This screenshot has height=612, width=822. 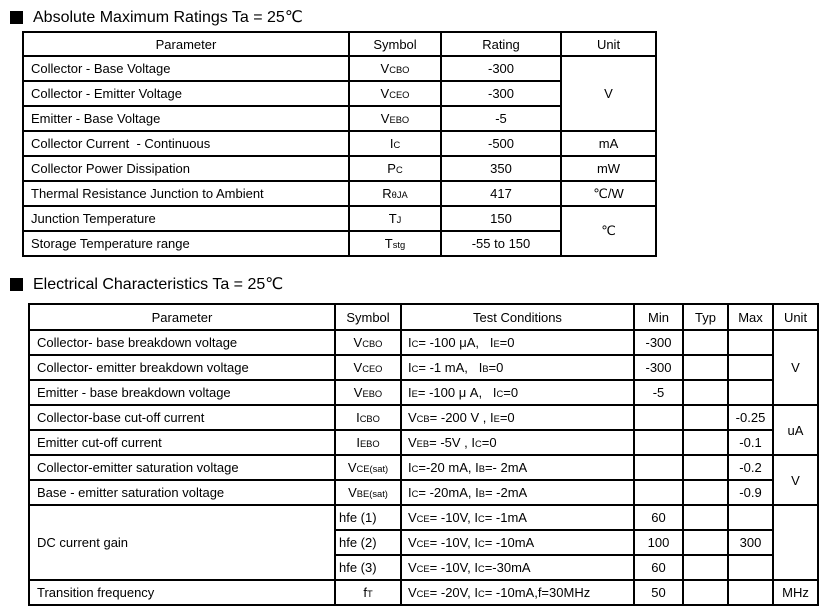 What do you see at coordinates (16, 17) in the screenshot?
I see `section-bullet-icon` at bounding box center [16, 17].